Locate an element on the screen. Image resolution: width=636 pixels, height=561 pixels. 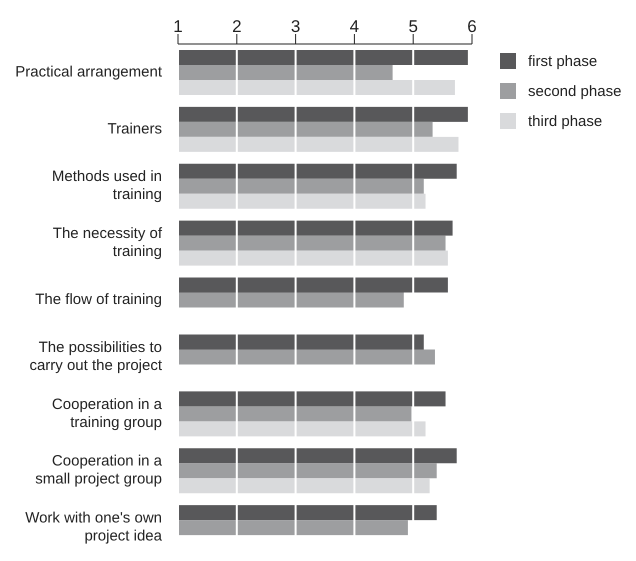
x-tick-label: 1 is located at coordinates (178, 26).